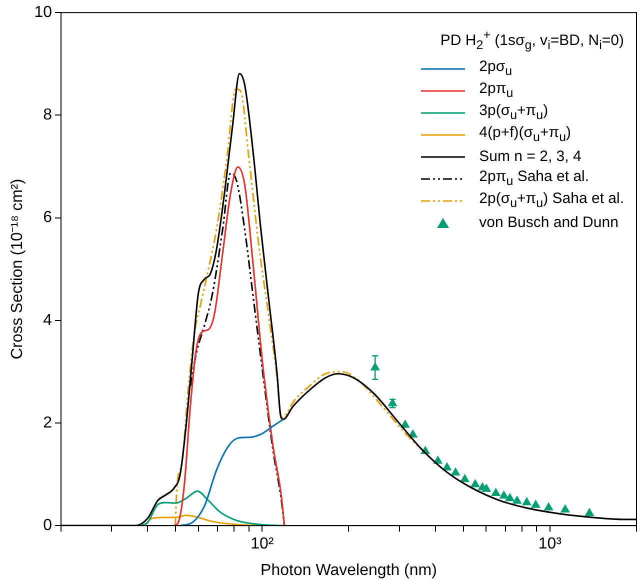  Describe the element at coordinates (47, 525) in the screenshot. I see `y-tick-label: 0` at that location.